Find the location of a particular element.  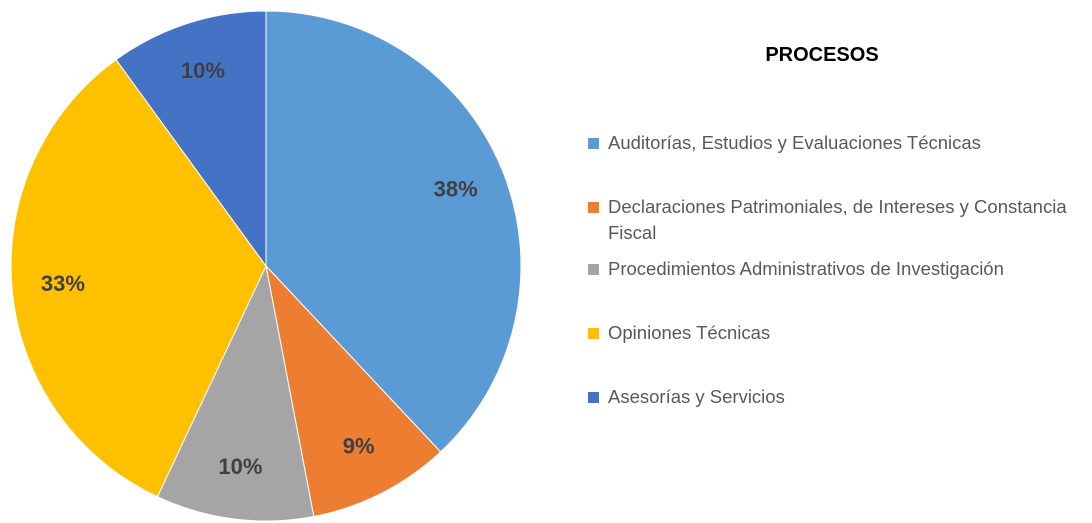

legend-item: Asesorías y Servicios is located at coordinates (838, 397).